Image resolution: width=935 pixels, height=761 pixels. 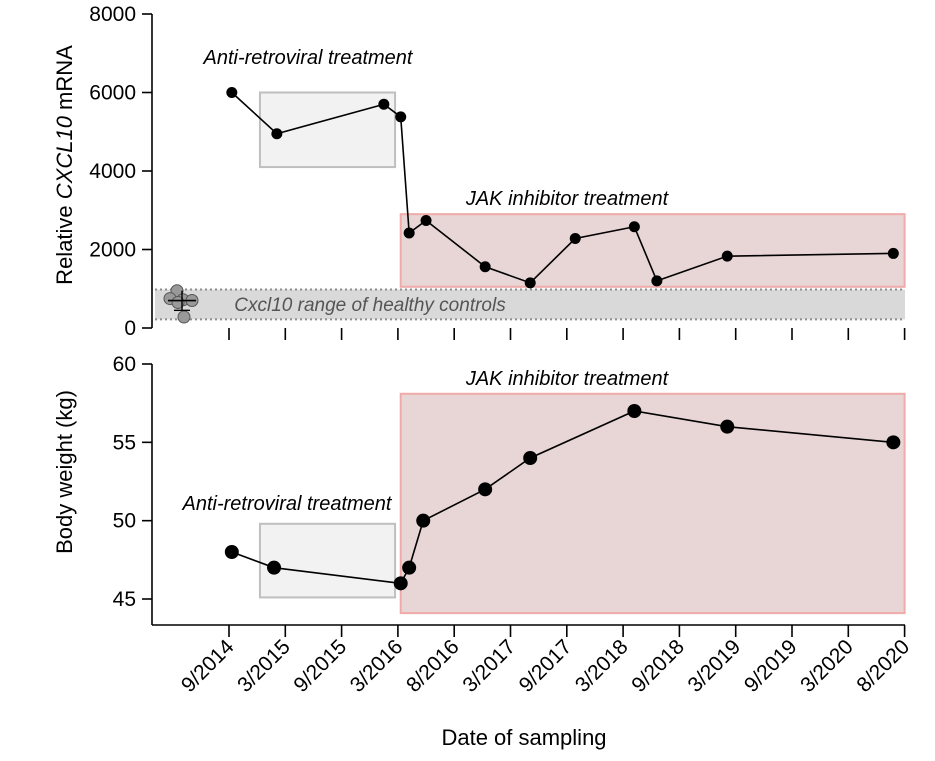 I want to click on x-tick-label: 3/2015, so click(x=264, y=666).